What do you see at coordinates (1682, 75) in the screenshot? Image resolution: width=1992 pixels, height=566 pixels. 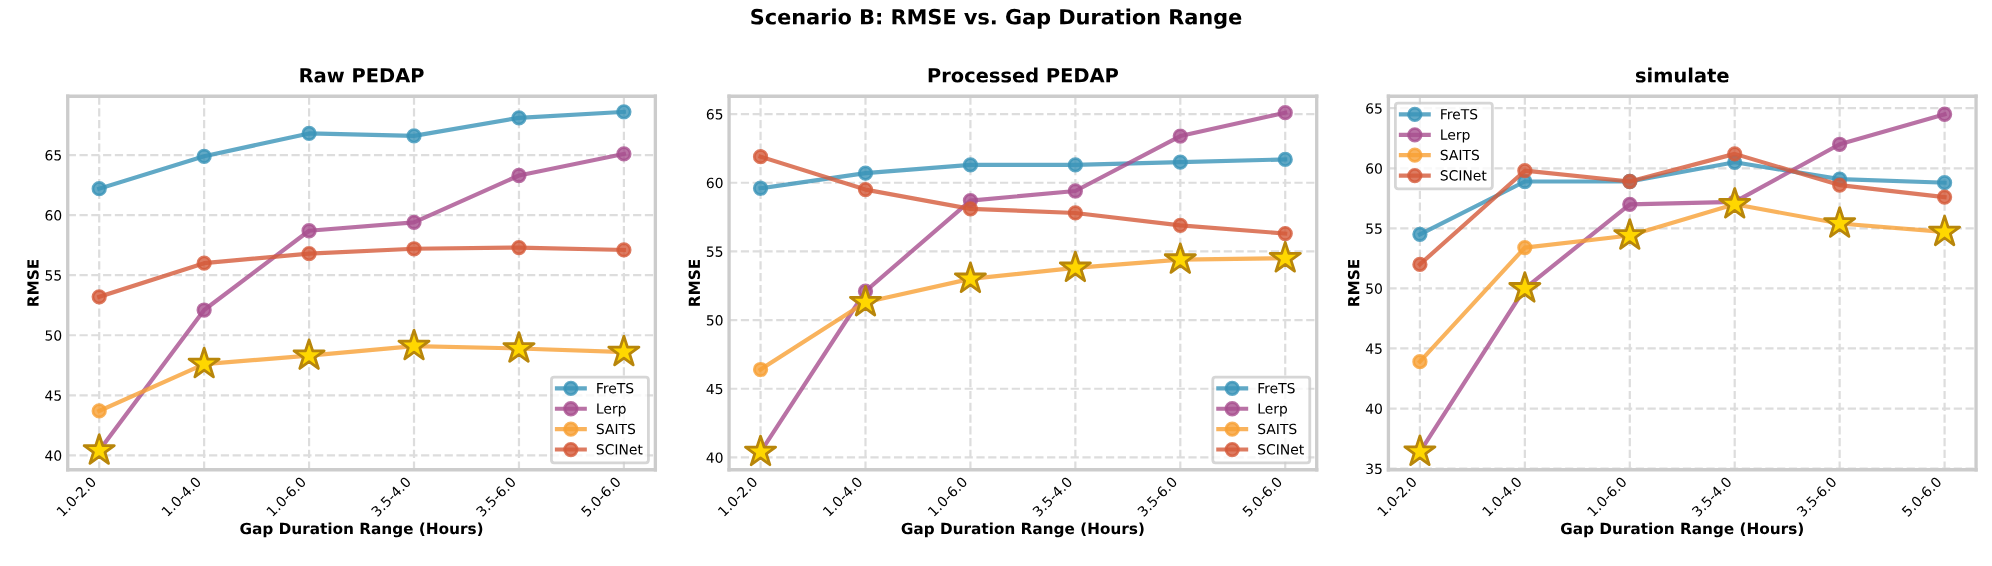 I see `chart-title: simulate` at bounding box center [1682, 75].